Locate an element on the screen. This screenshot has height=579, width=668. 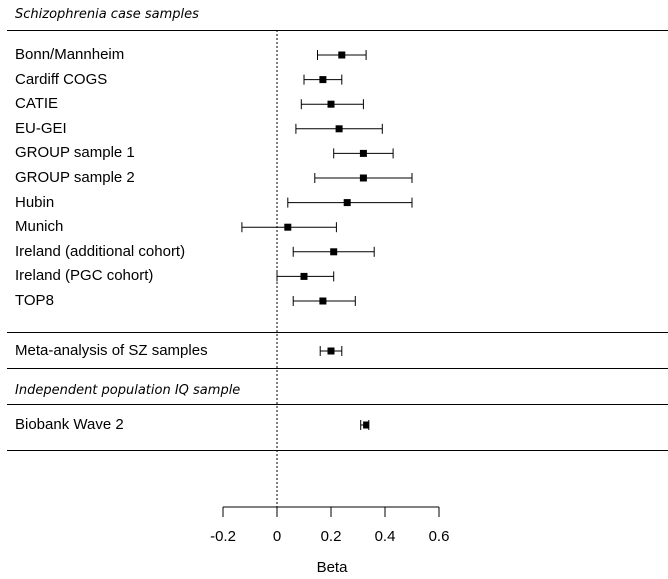
study-label: EU-GEI is located at coordinates (41, 128).